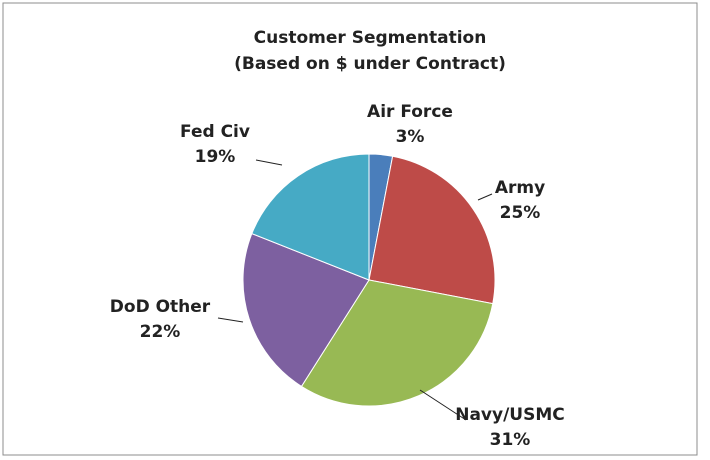 The width and height of the screenshot is (710, 460). I want to click on chart-subtitle: (Based on $ under Contract), so click(370, 64).